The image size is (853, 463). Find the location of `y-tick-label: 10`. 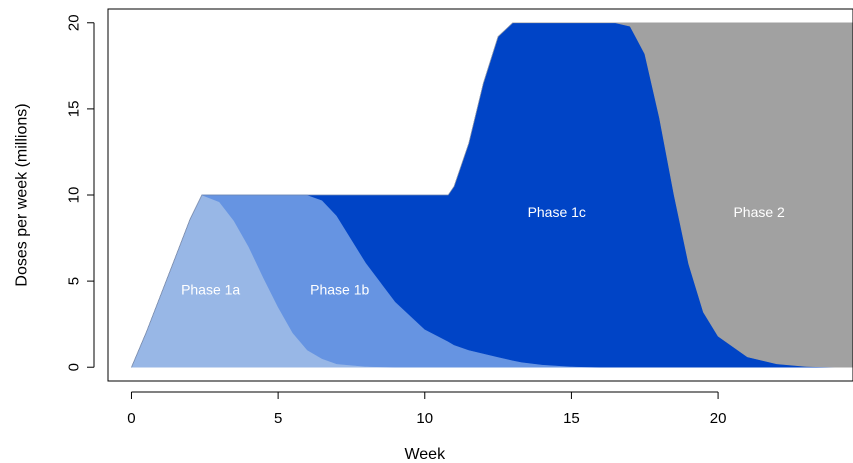

y-tick-label: 10 is located at coordinates (74, 195).